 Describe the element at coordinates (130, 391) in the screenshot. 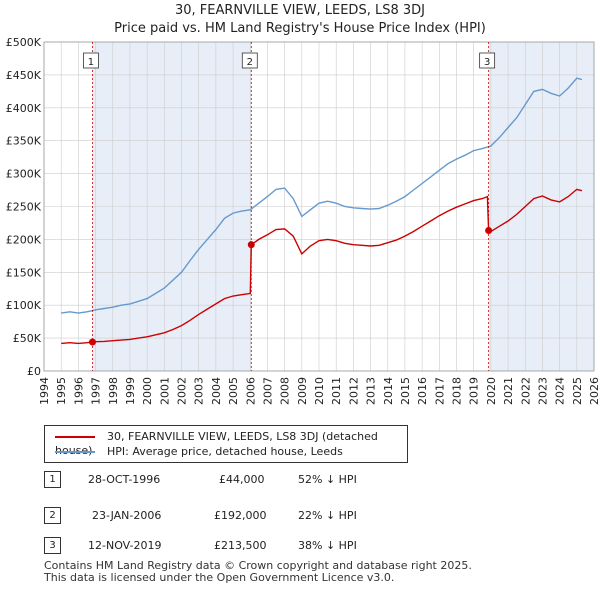

I see `x-tick-label: 1999` at that location.